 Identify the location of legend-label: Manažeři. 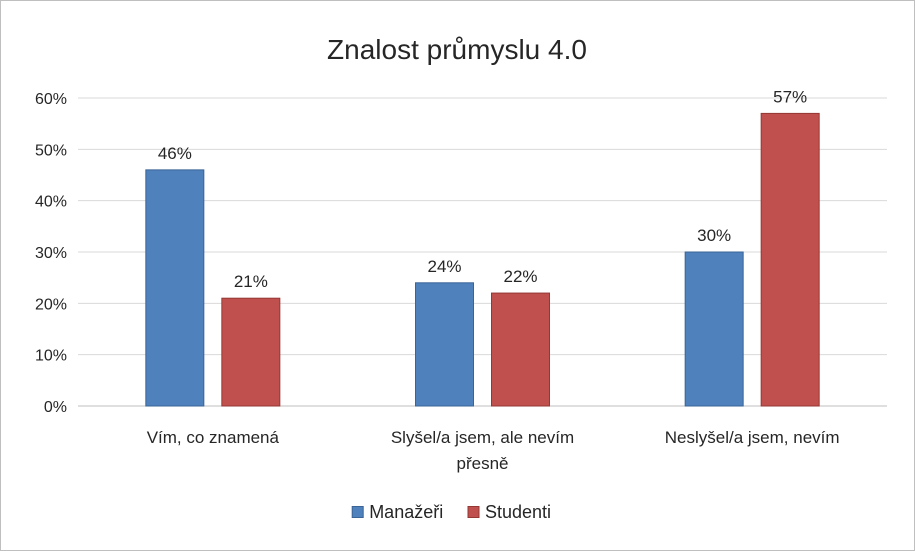
(406, 512).